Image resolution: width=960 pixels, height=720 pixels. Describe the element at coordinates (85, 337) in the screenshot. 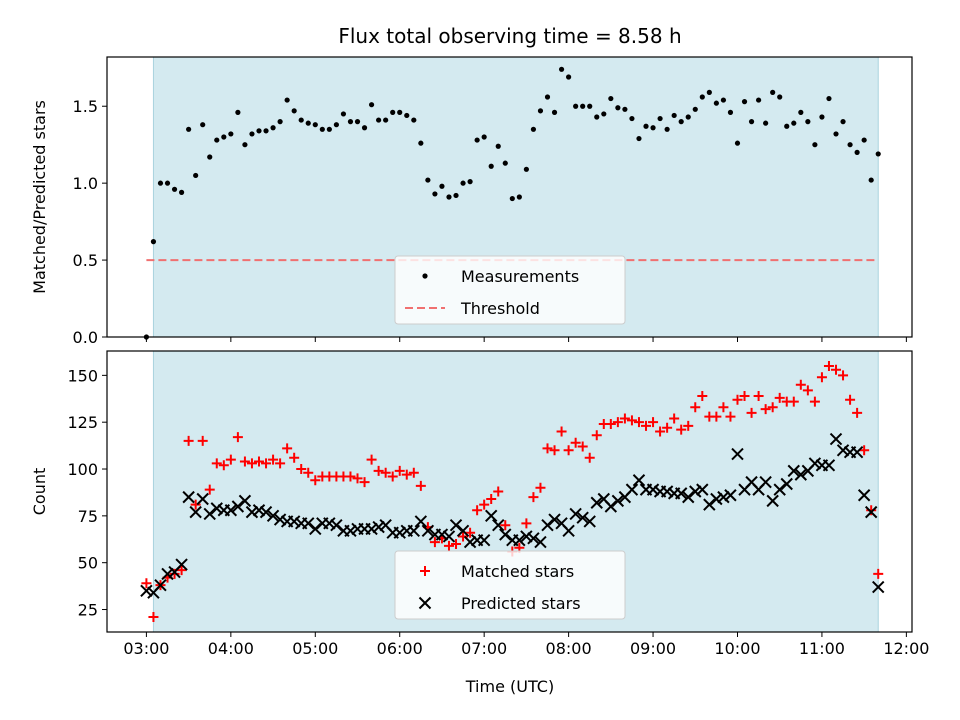

I see `y-tick-label: 0.0` at that location.